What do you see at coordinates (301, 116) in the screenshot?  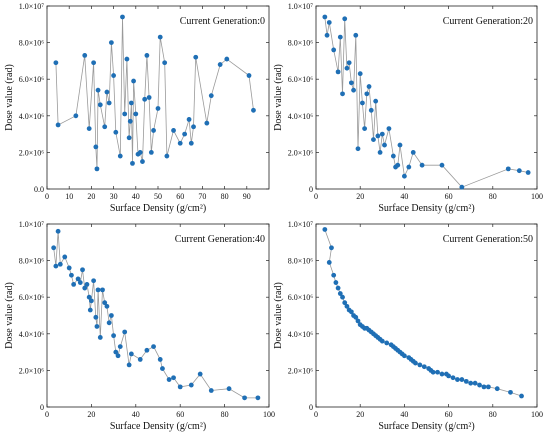 I see `y-tick-label: 4.0×10⁶` at bounding box center [301, 116].